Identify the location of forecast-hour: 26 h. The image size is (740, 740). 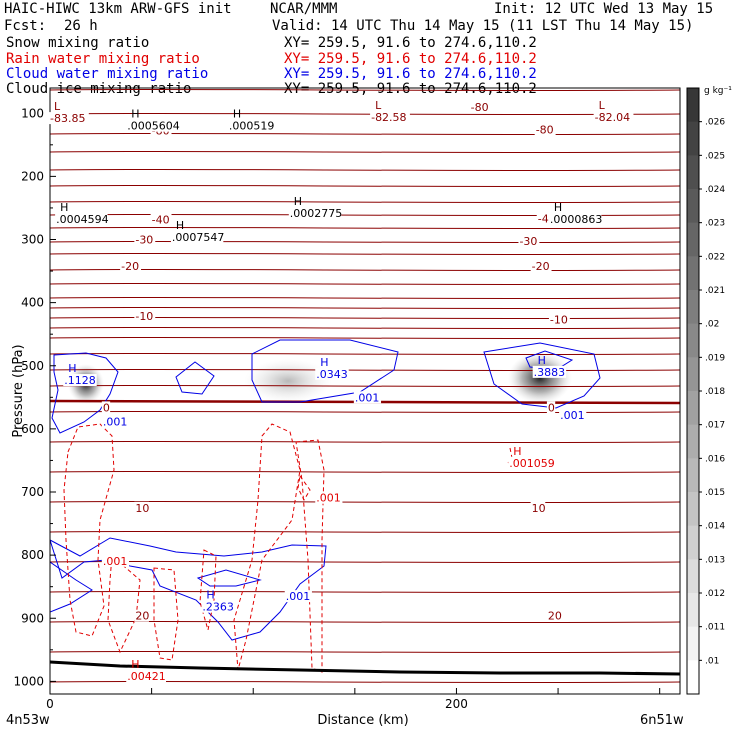
(81, 26).